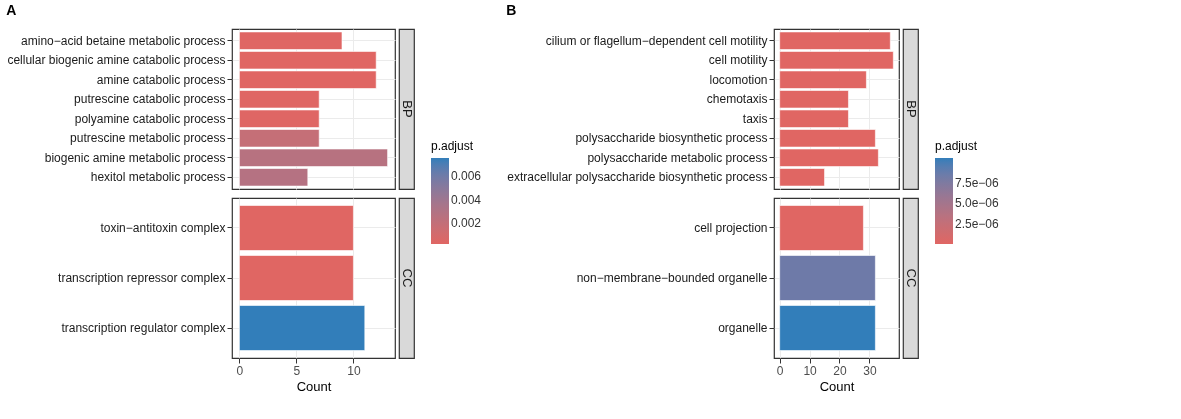 The image size is (1181, 419). I want to click on x-tick-label: 30, so click(870, 370).